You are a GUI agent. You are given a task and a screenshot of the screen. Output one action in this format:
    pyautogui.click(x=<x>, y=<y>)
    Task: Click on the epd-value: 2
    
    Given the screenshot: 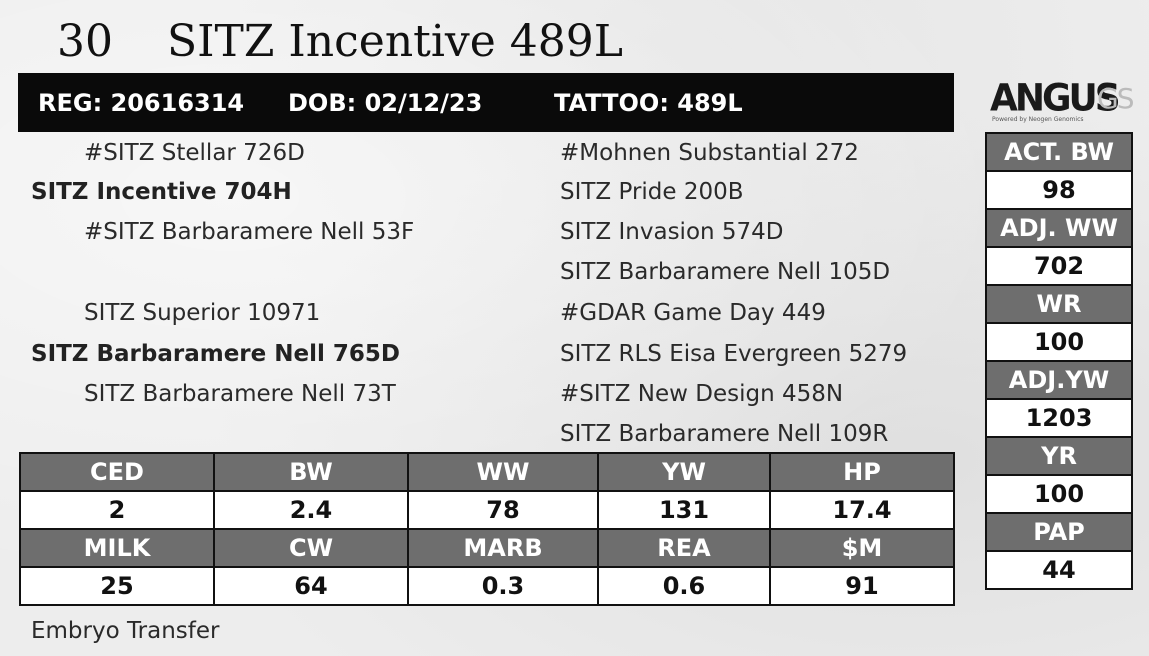 What is the action you would take?
    pyautogui.click(x=117, y=510)
    